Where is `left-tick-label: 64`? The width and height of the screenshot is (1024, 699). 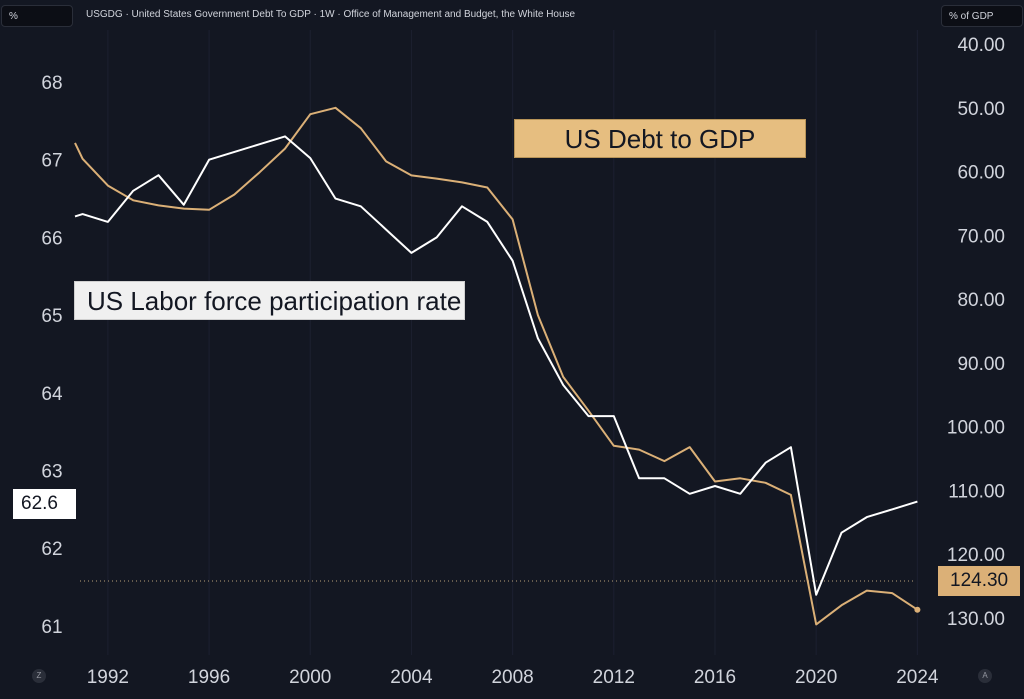
left-tick-label: 64 is located at coordinates (52, 394).